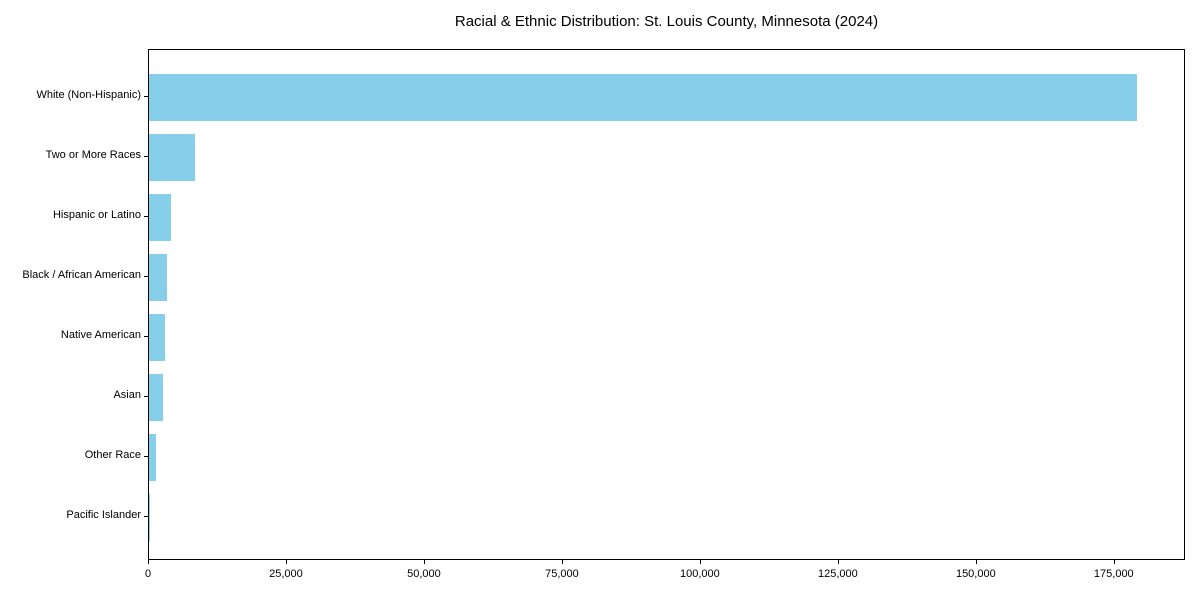 This screenshot has height=600, width=1200. I want to click on x-tick-label-50000: 50,000, so click(424, 574).